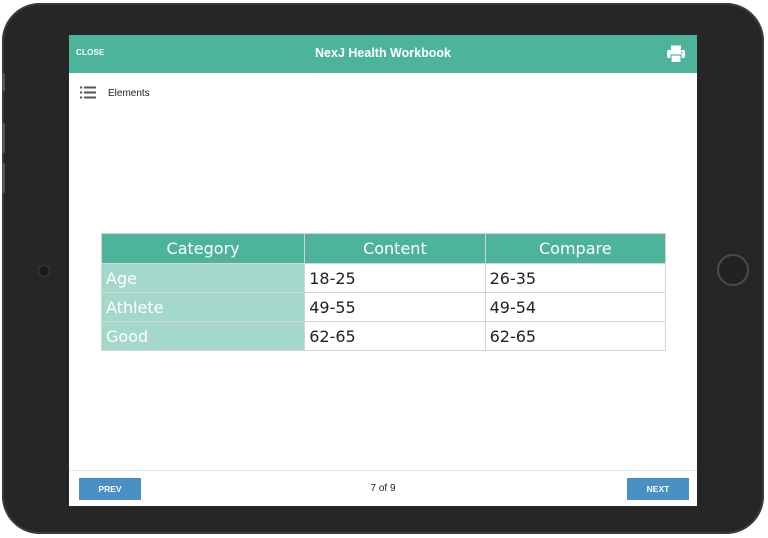 This screenshot has width=768, height=538. Describe the element at coordinates (88, 92) in the screenshot. I see `list-icon` at that location.